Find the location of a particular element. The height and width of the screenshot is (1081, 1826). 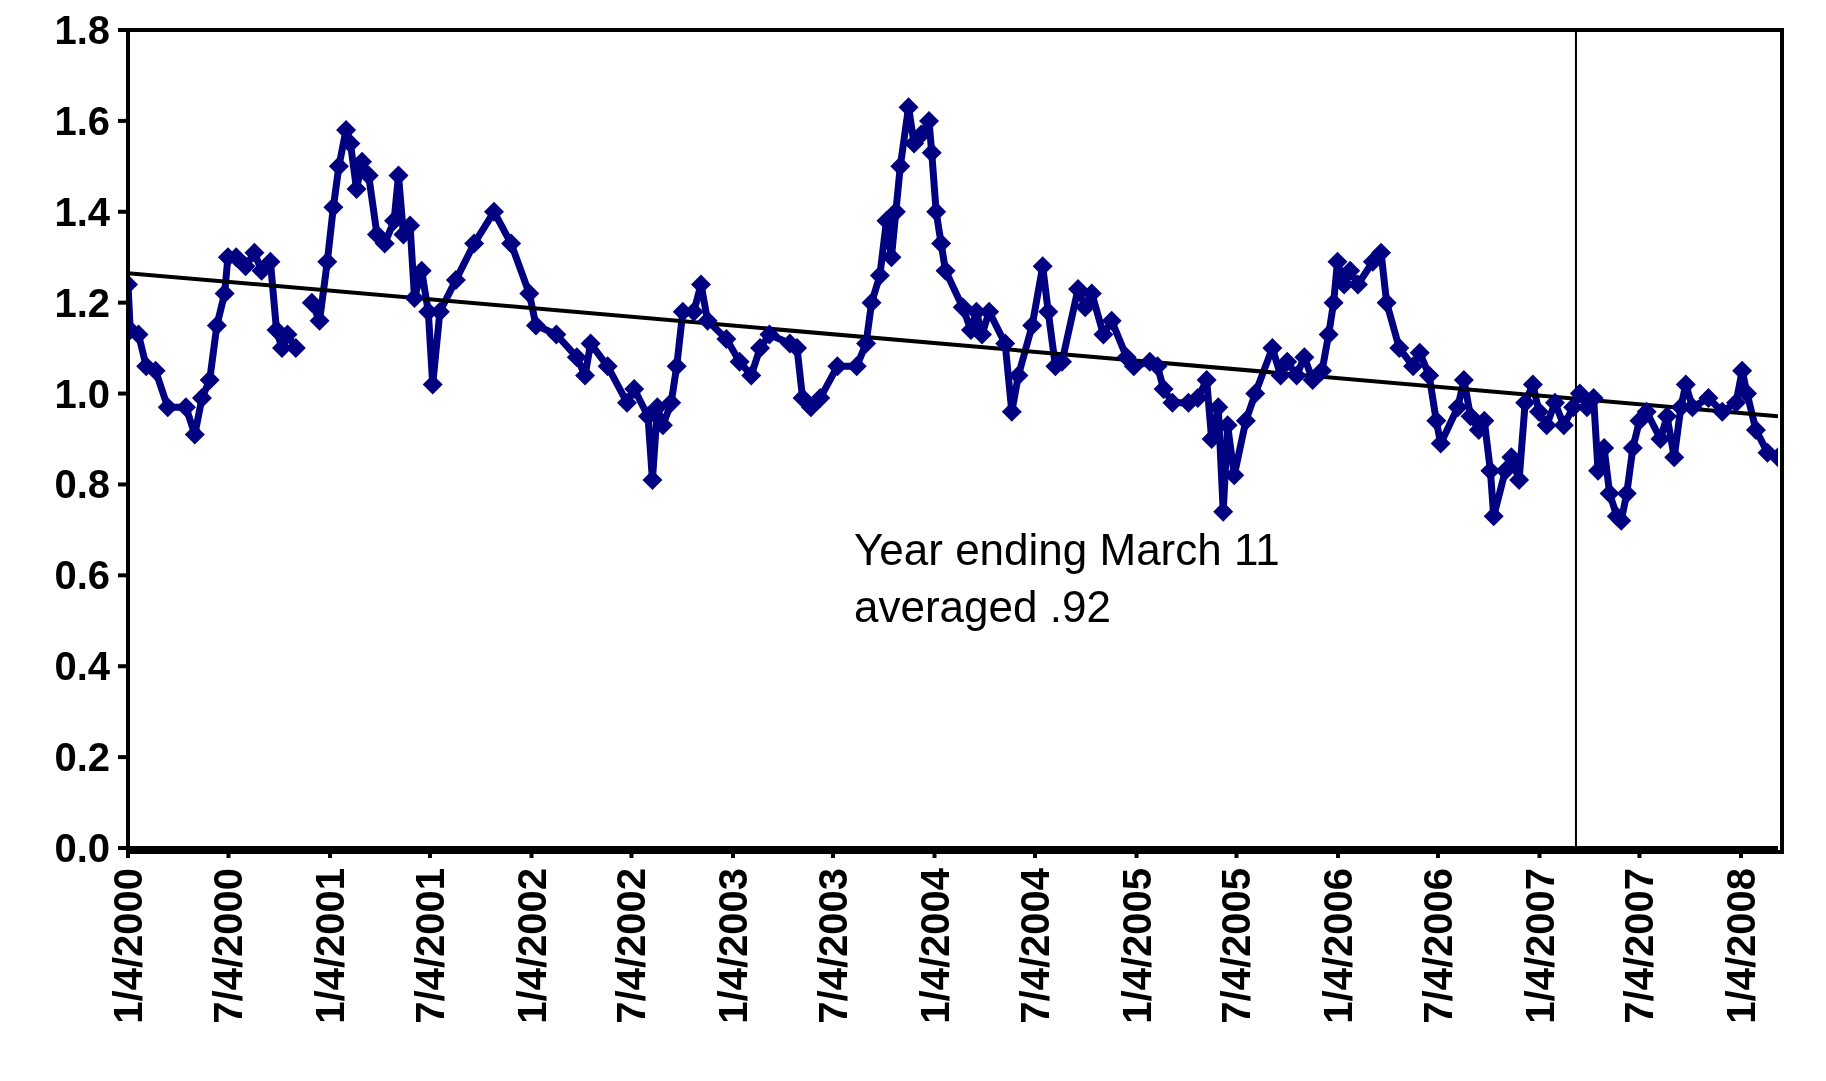

y-tick-label: 0.2 is located at coordinates (82, 757).